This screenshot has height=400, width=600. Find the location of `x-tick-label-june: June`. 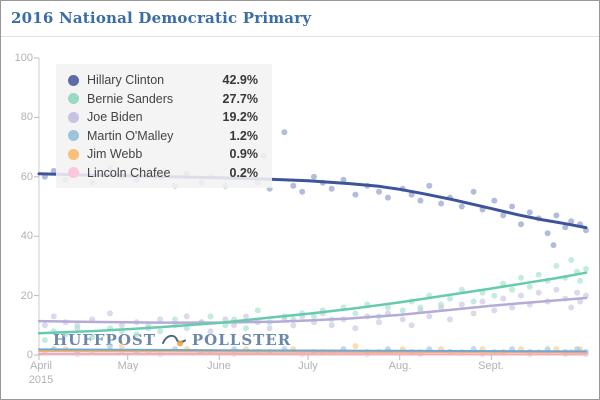

x-tick-label-june: June is located at coordinates (219, 366).